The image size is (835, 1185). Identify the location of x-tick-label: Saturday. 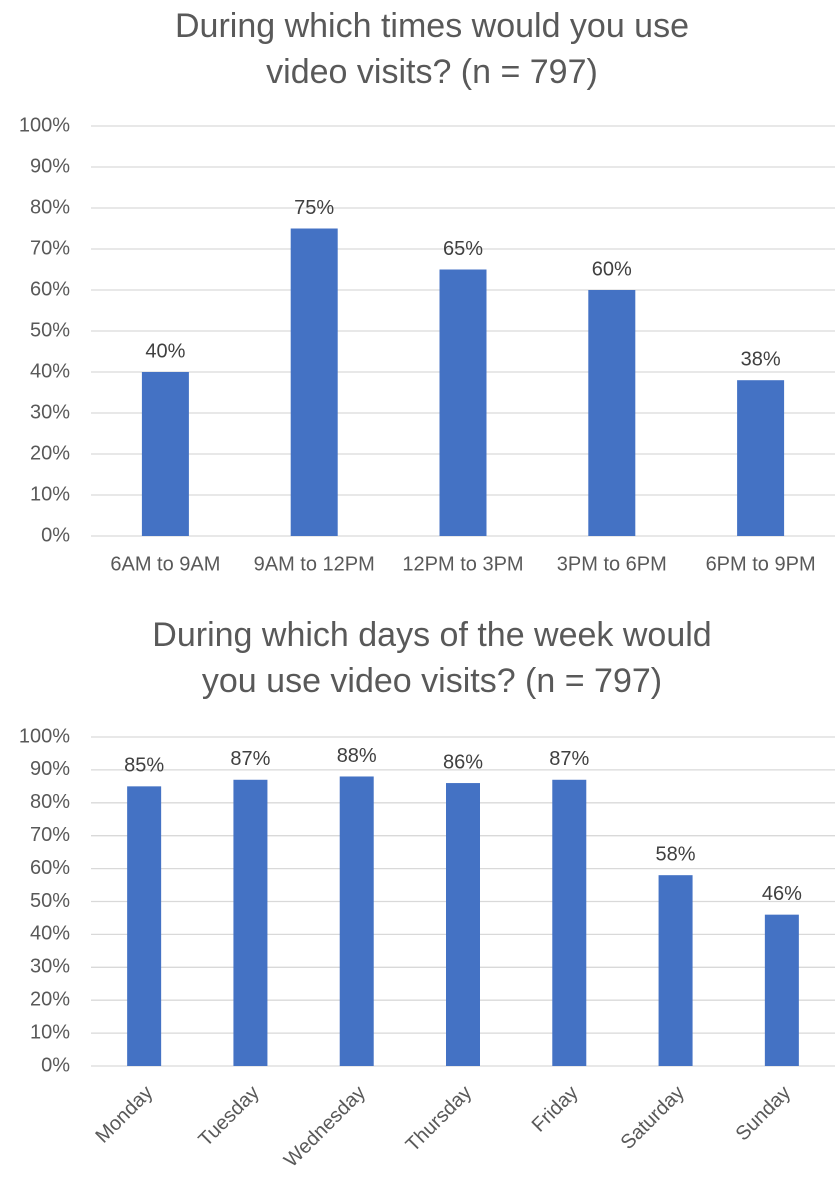
(653, 1118).